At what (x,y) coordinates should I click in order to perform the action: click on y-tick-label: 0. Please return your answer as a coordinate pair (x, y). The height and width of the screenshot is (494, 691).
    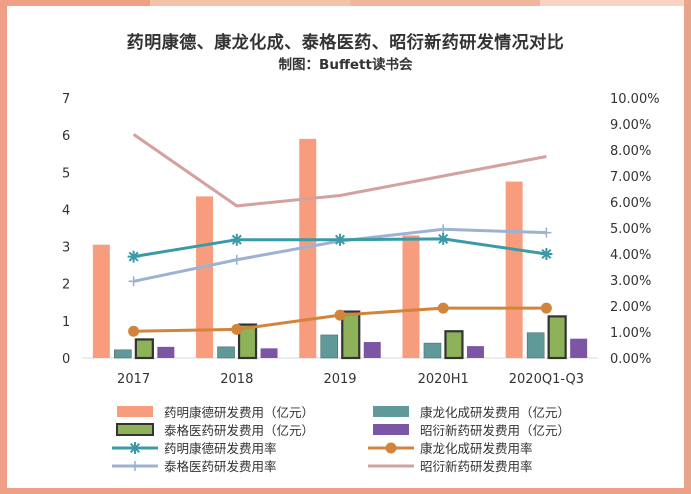
    Looking at the image, I should click on (66, 359).